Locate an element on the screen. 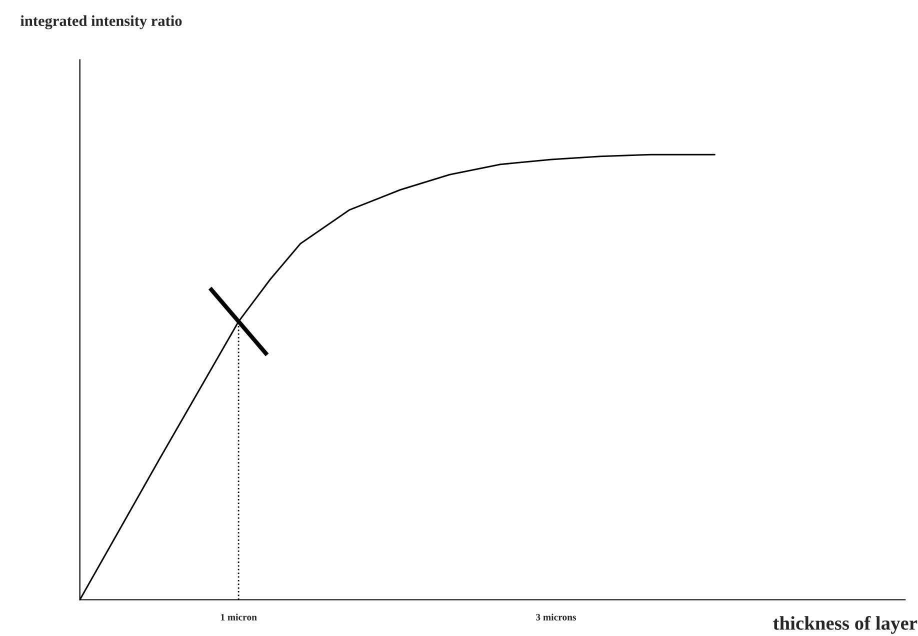 Image resolution: width=918 pixels, height=636 pixels. x-tick-label: 1 micron is located at coordinates (238, 617).